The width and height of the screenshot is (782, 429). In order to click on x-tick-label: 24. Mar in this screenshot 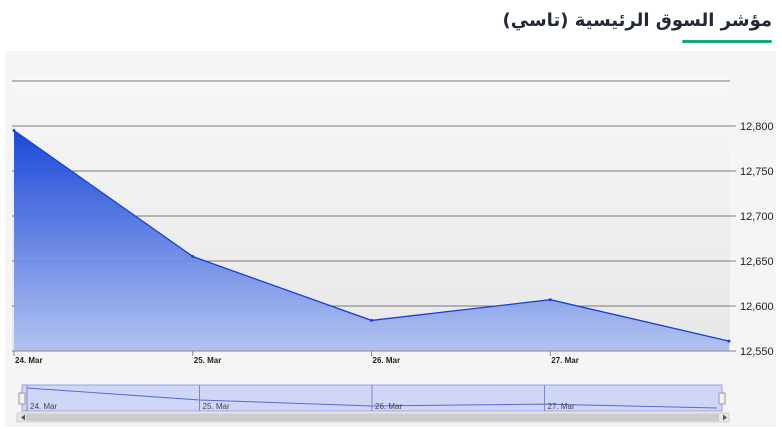, I will do `click(29, 360)`.